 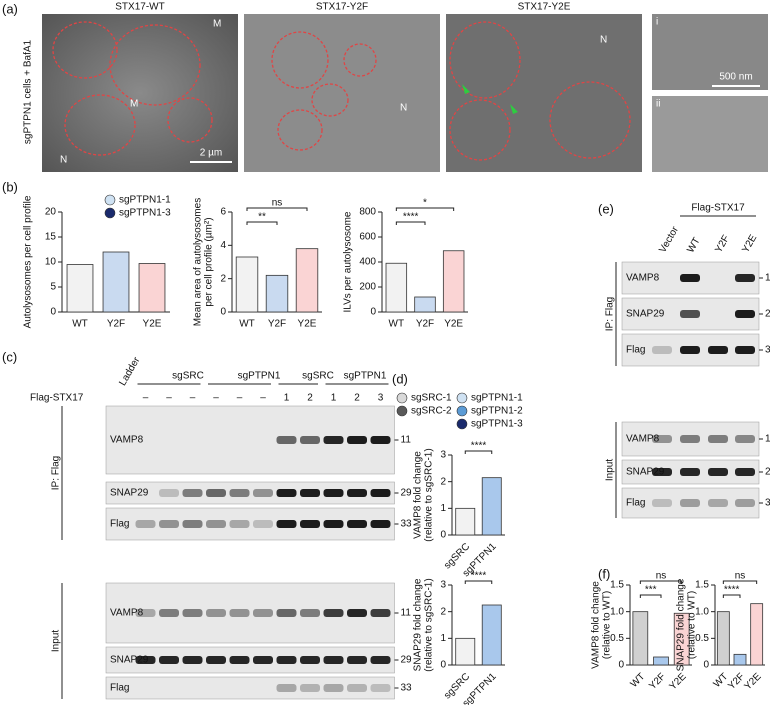 What do you see at coordinates (429, 624) in the screenshot?
I see `y-axis-label: (relative to sgSRC-1)` at bounding box center [429, 624].